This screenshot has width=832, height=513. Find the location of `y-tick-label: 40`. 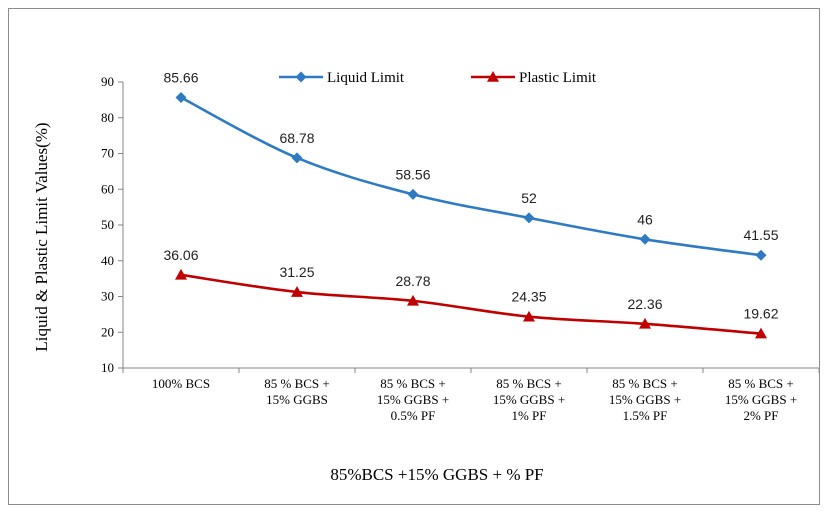

y-tick-label: 40 is located at coordinates (107, 260).